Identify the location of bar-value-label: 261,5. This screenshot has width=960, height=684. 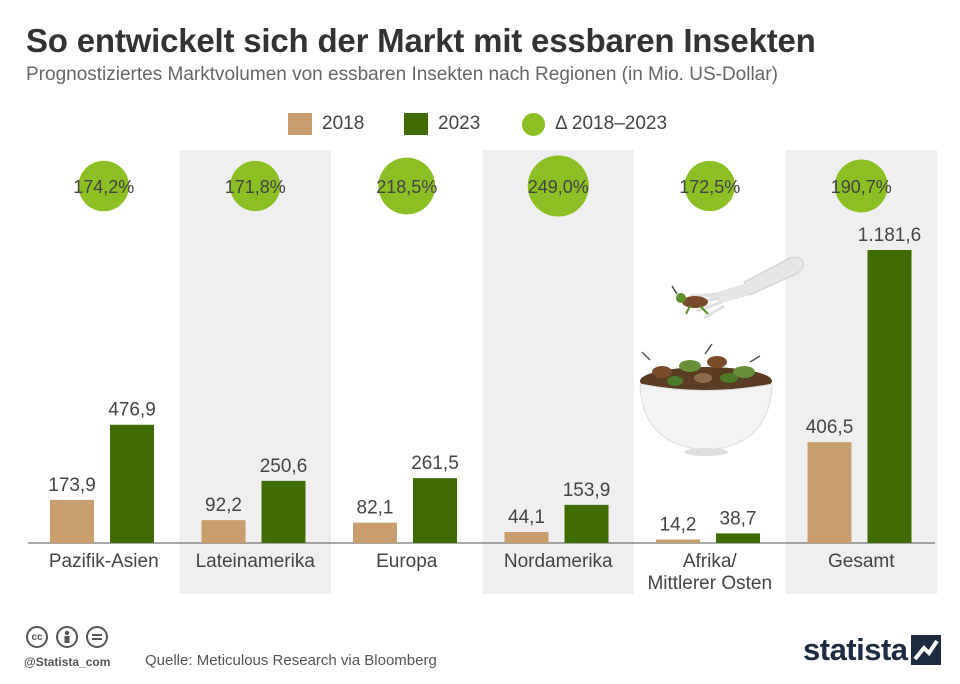
(435, 463).